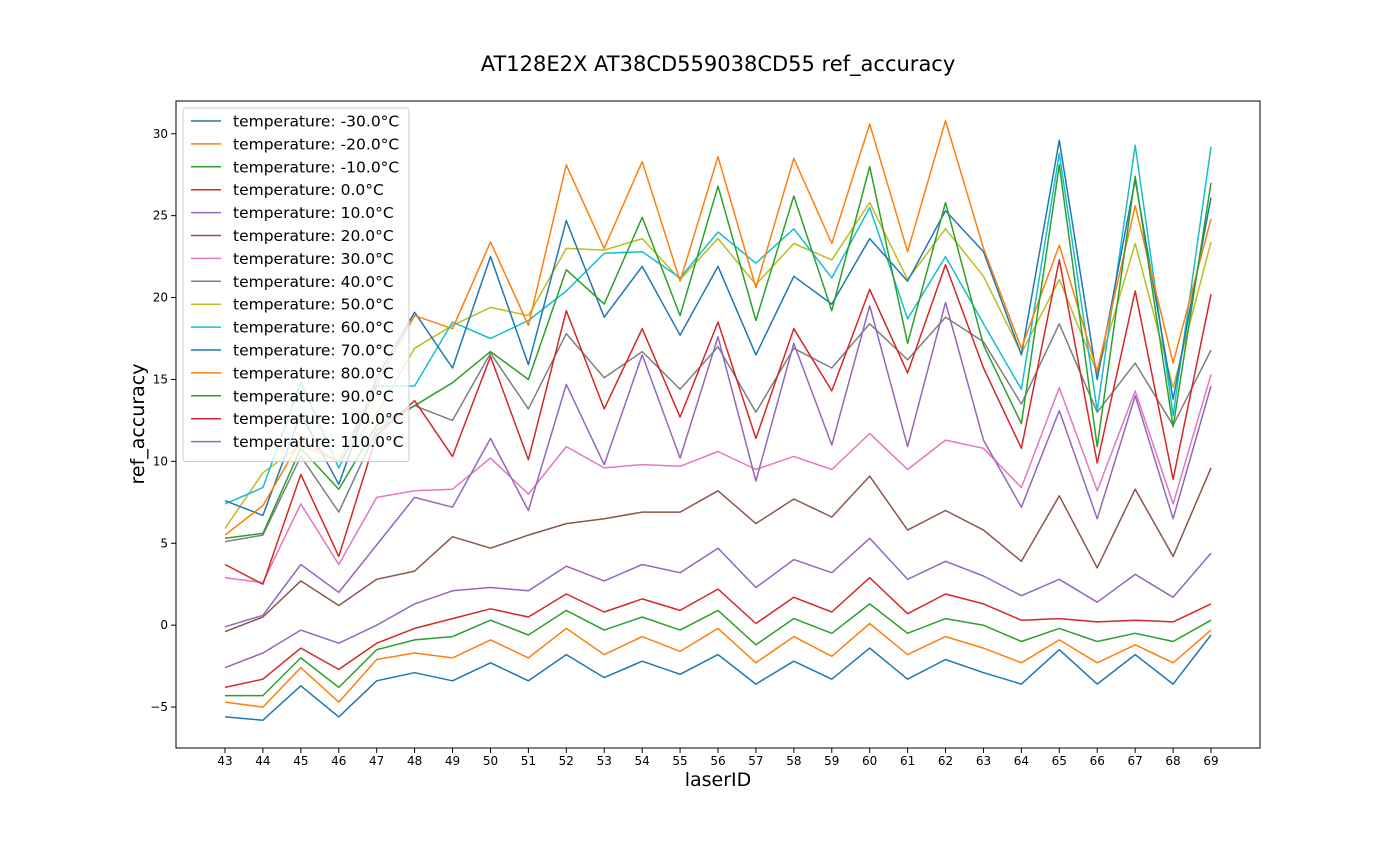 Image resolution: width=1400 pixels, height=844 pixels. Describe the element at coordinates (755, 761) in the screenshot. I see `x-tick-label: 57` at that location.